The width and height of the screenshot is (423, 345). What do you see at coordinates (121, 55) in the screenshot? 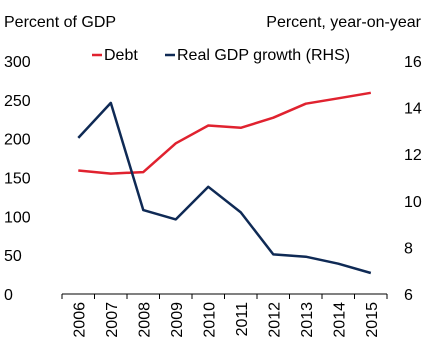
I see `legend-label: Debt` at bounding box center [121, 55].